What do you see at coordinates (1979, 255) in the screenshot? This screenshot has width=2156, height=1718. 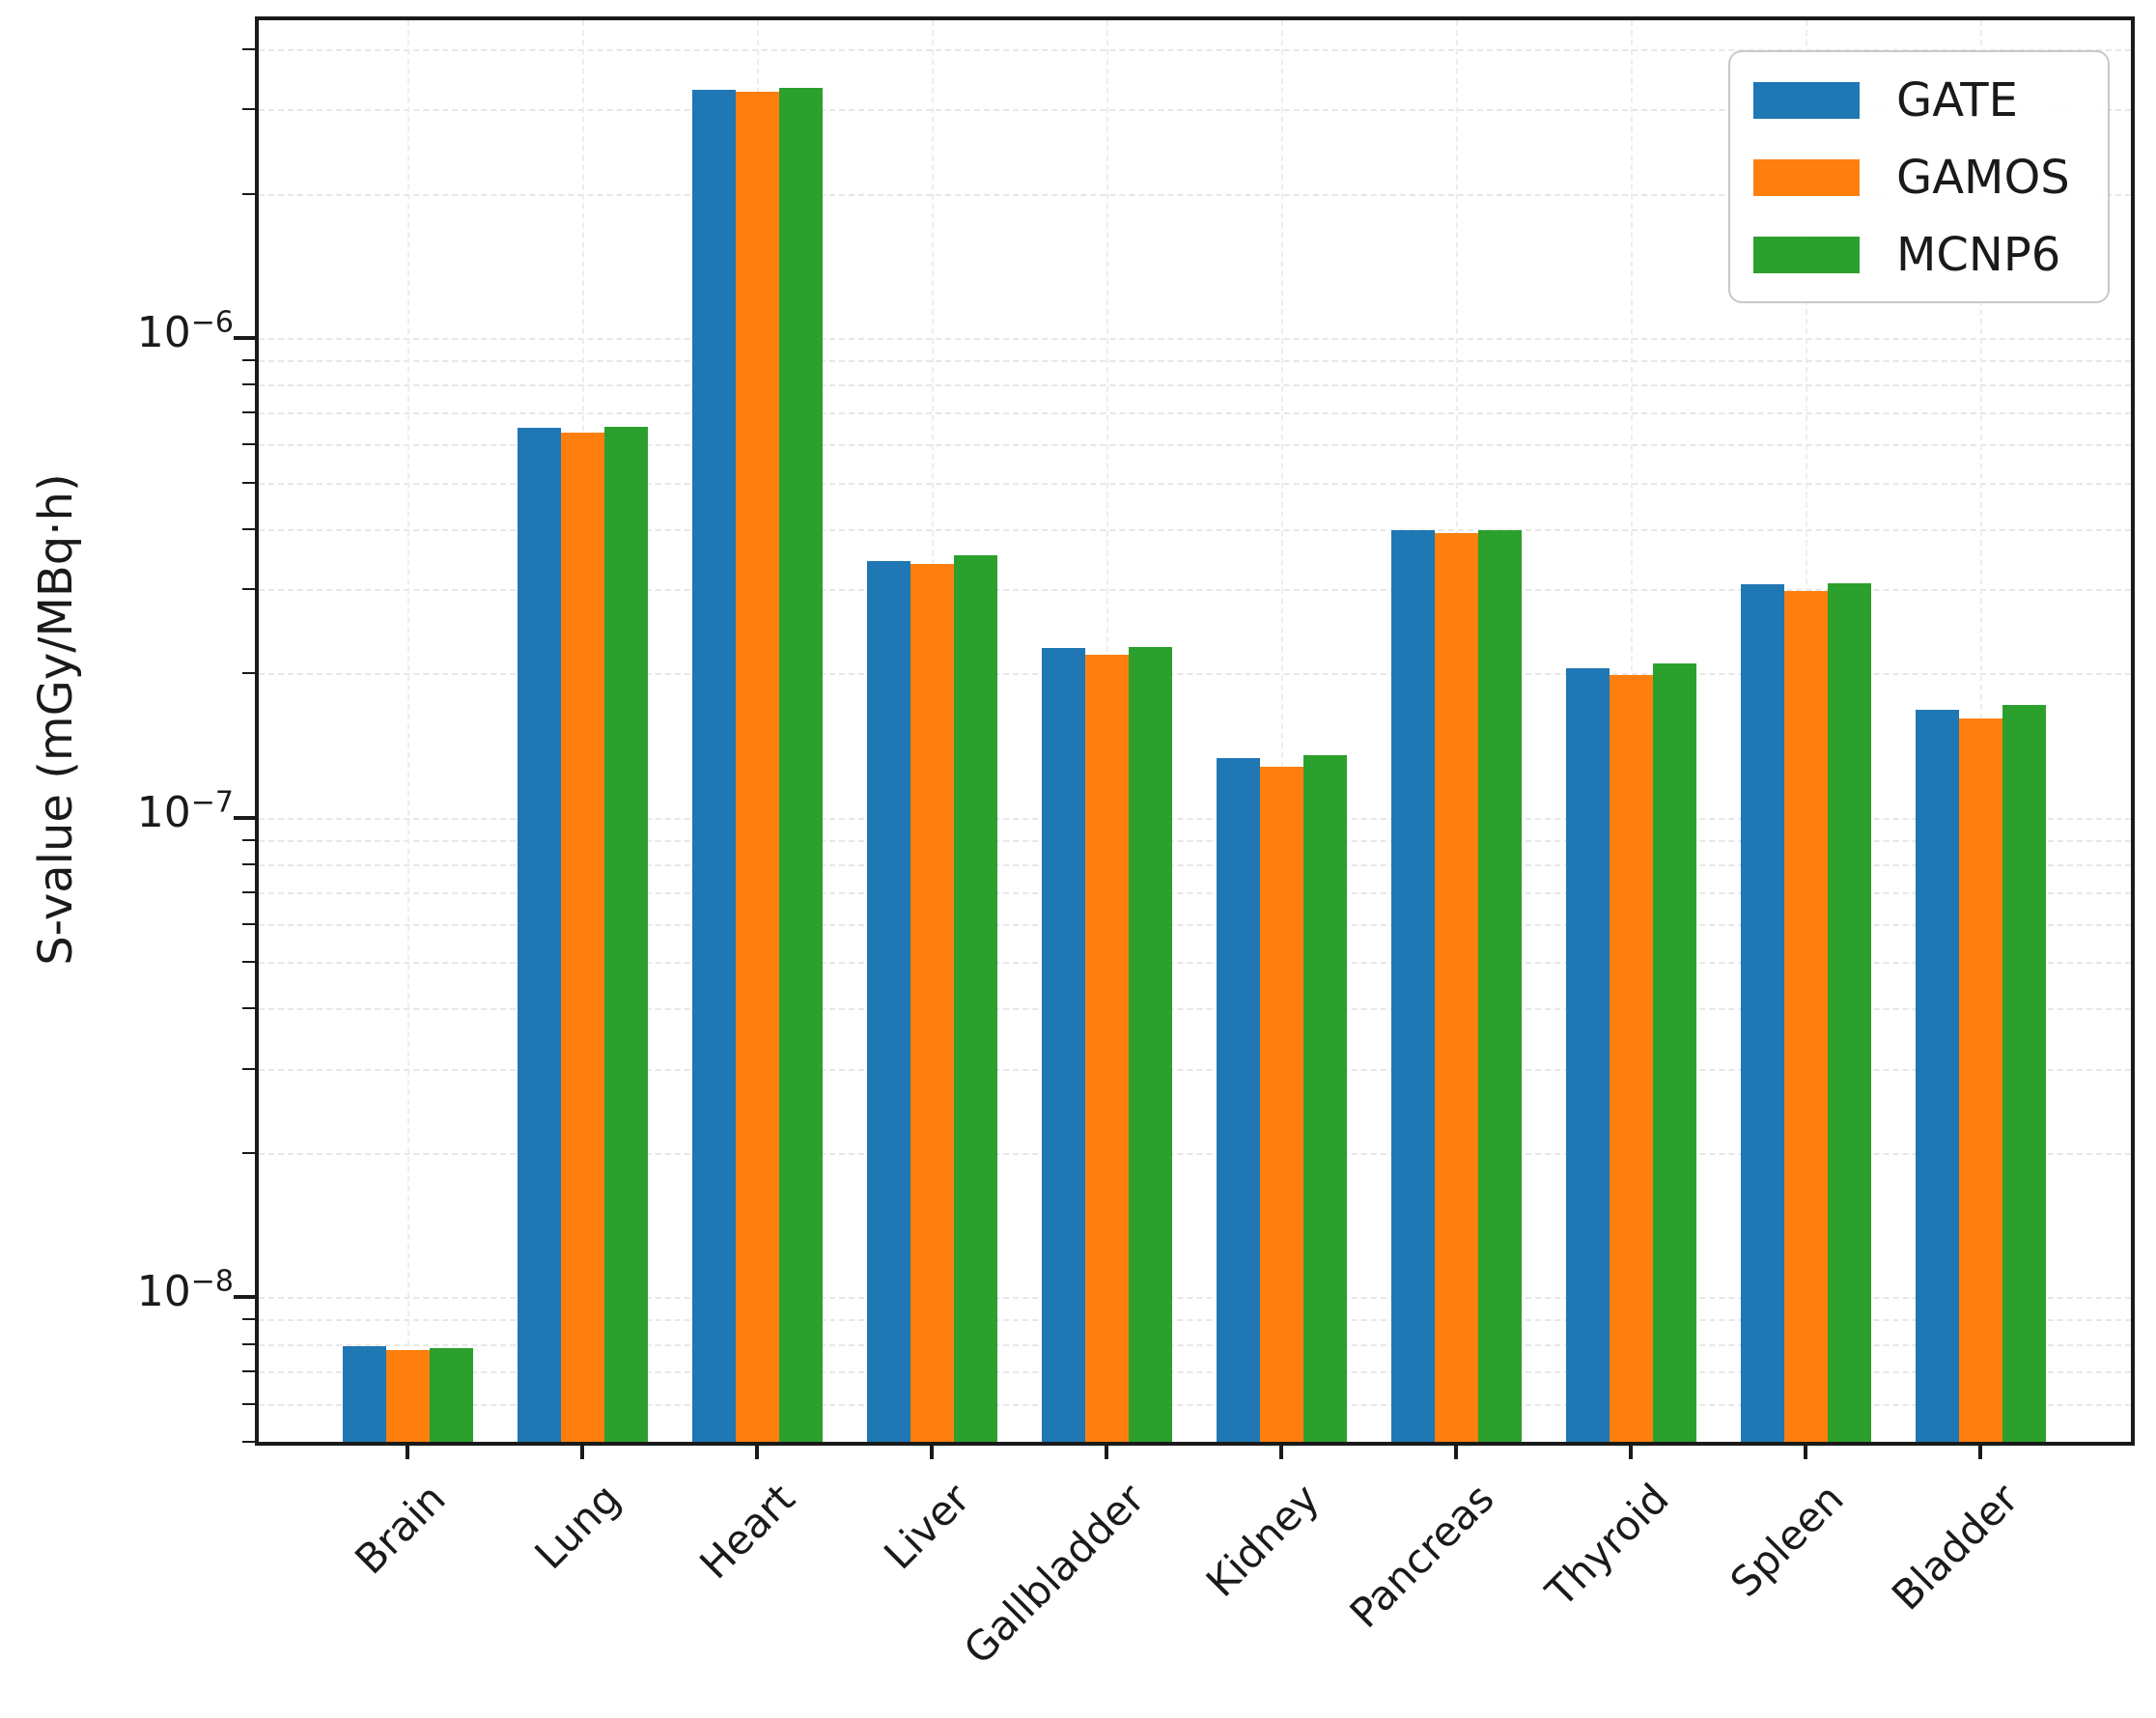 I see `legend-label: MCNP6` at bounding box center [1979, 255].